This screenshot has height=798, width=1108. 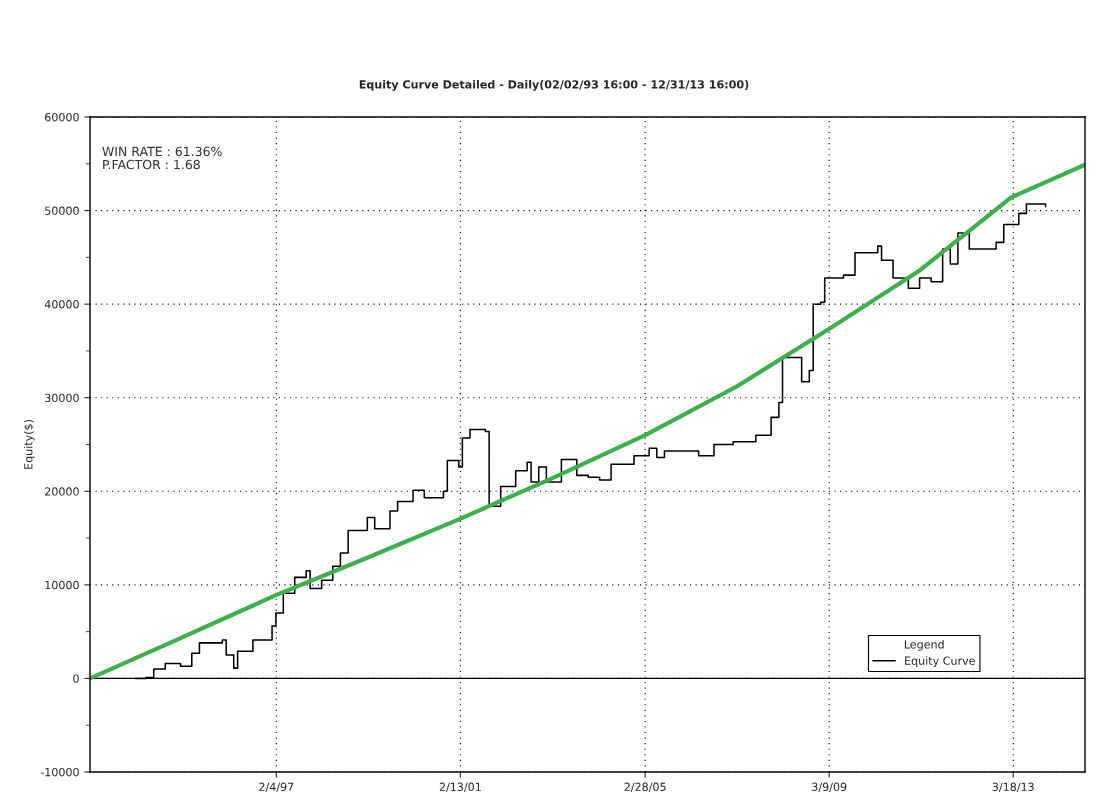 What do you see at coordinates (62, 210) in the screenshot?
I see `y-tick-label: 50000` at bounding box center [62, 210].